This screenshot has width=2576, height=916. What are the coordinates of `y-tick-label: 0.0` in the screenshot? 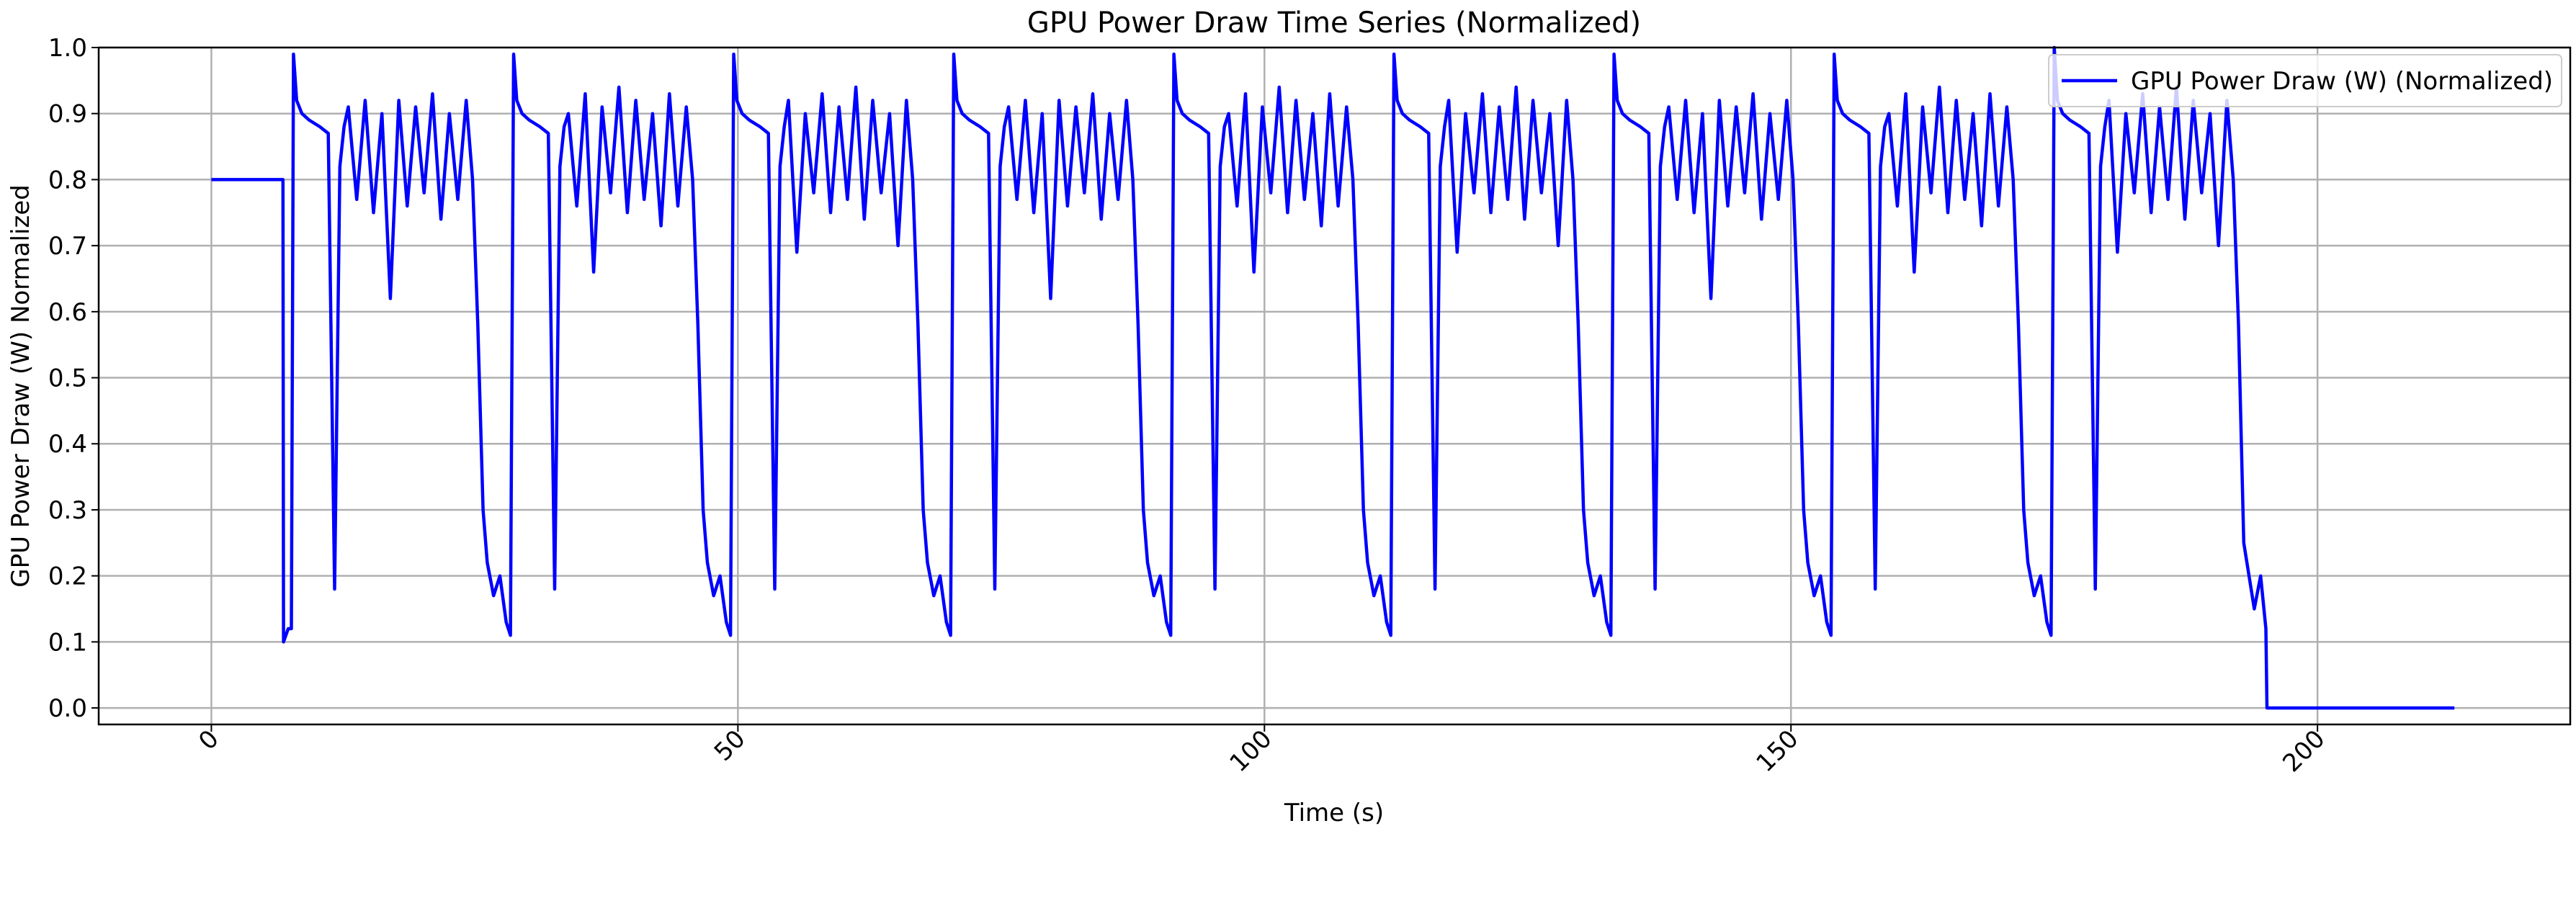 It's located at (67, 708).